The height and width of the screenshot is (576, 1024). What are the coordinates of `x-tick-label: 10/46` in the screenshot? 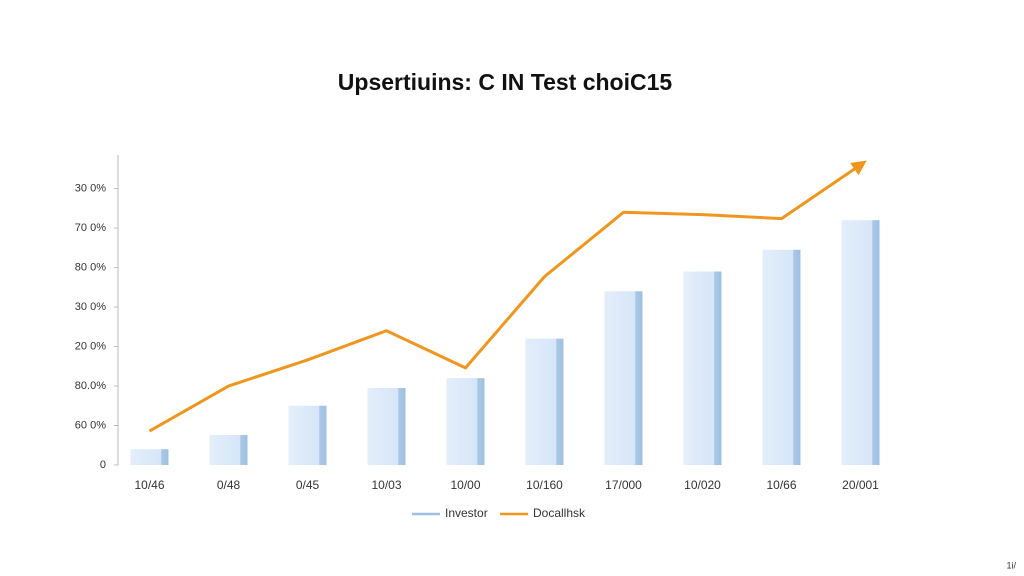 It's located at (149, 485).